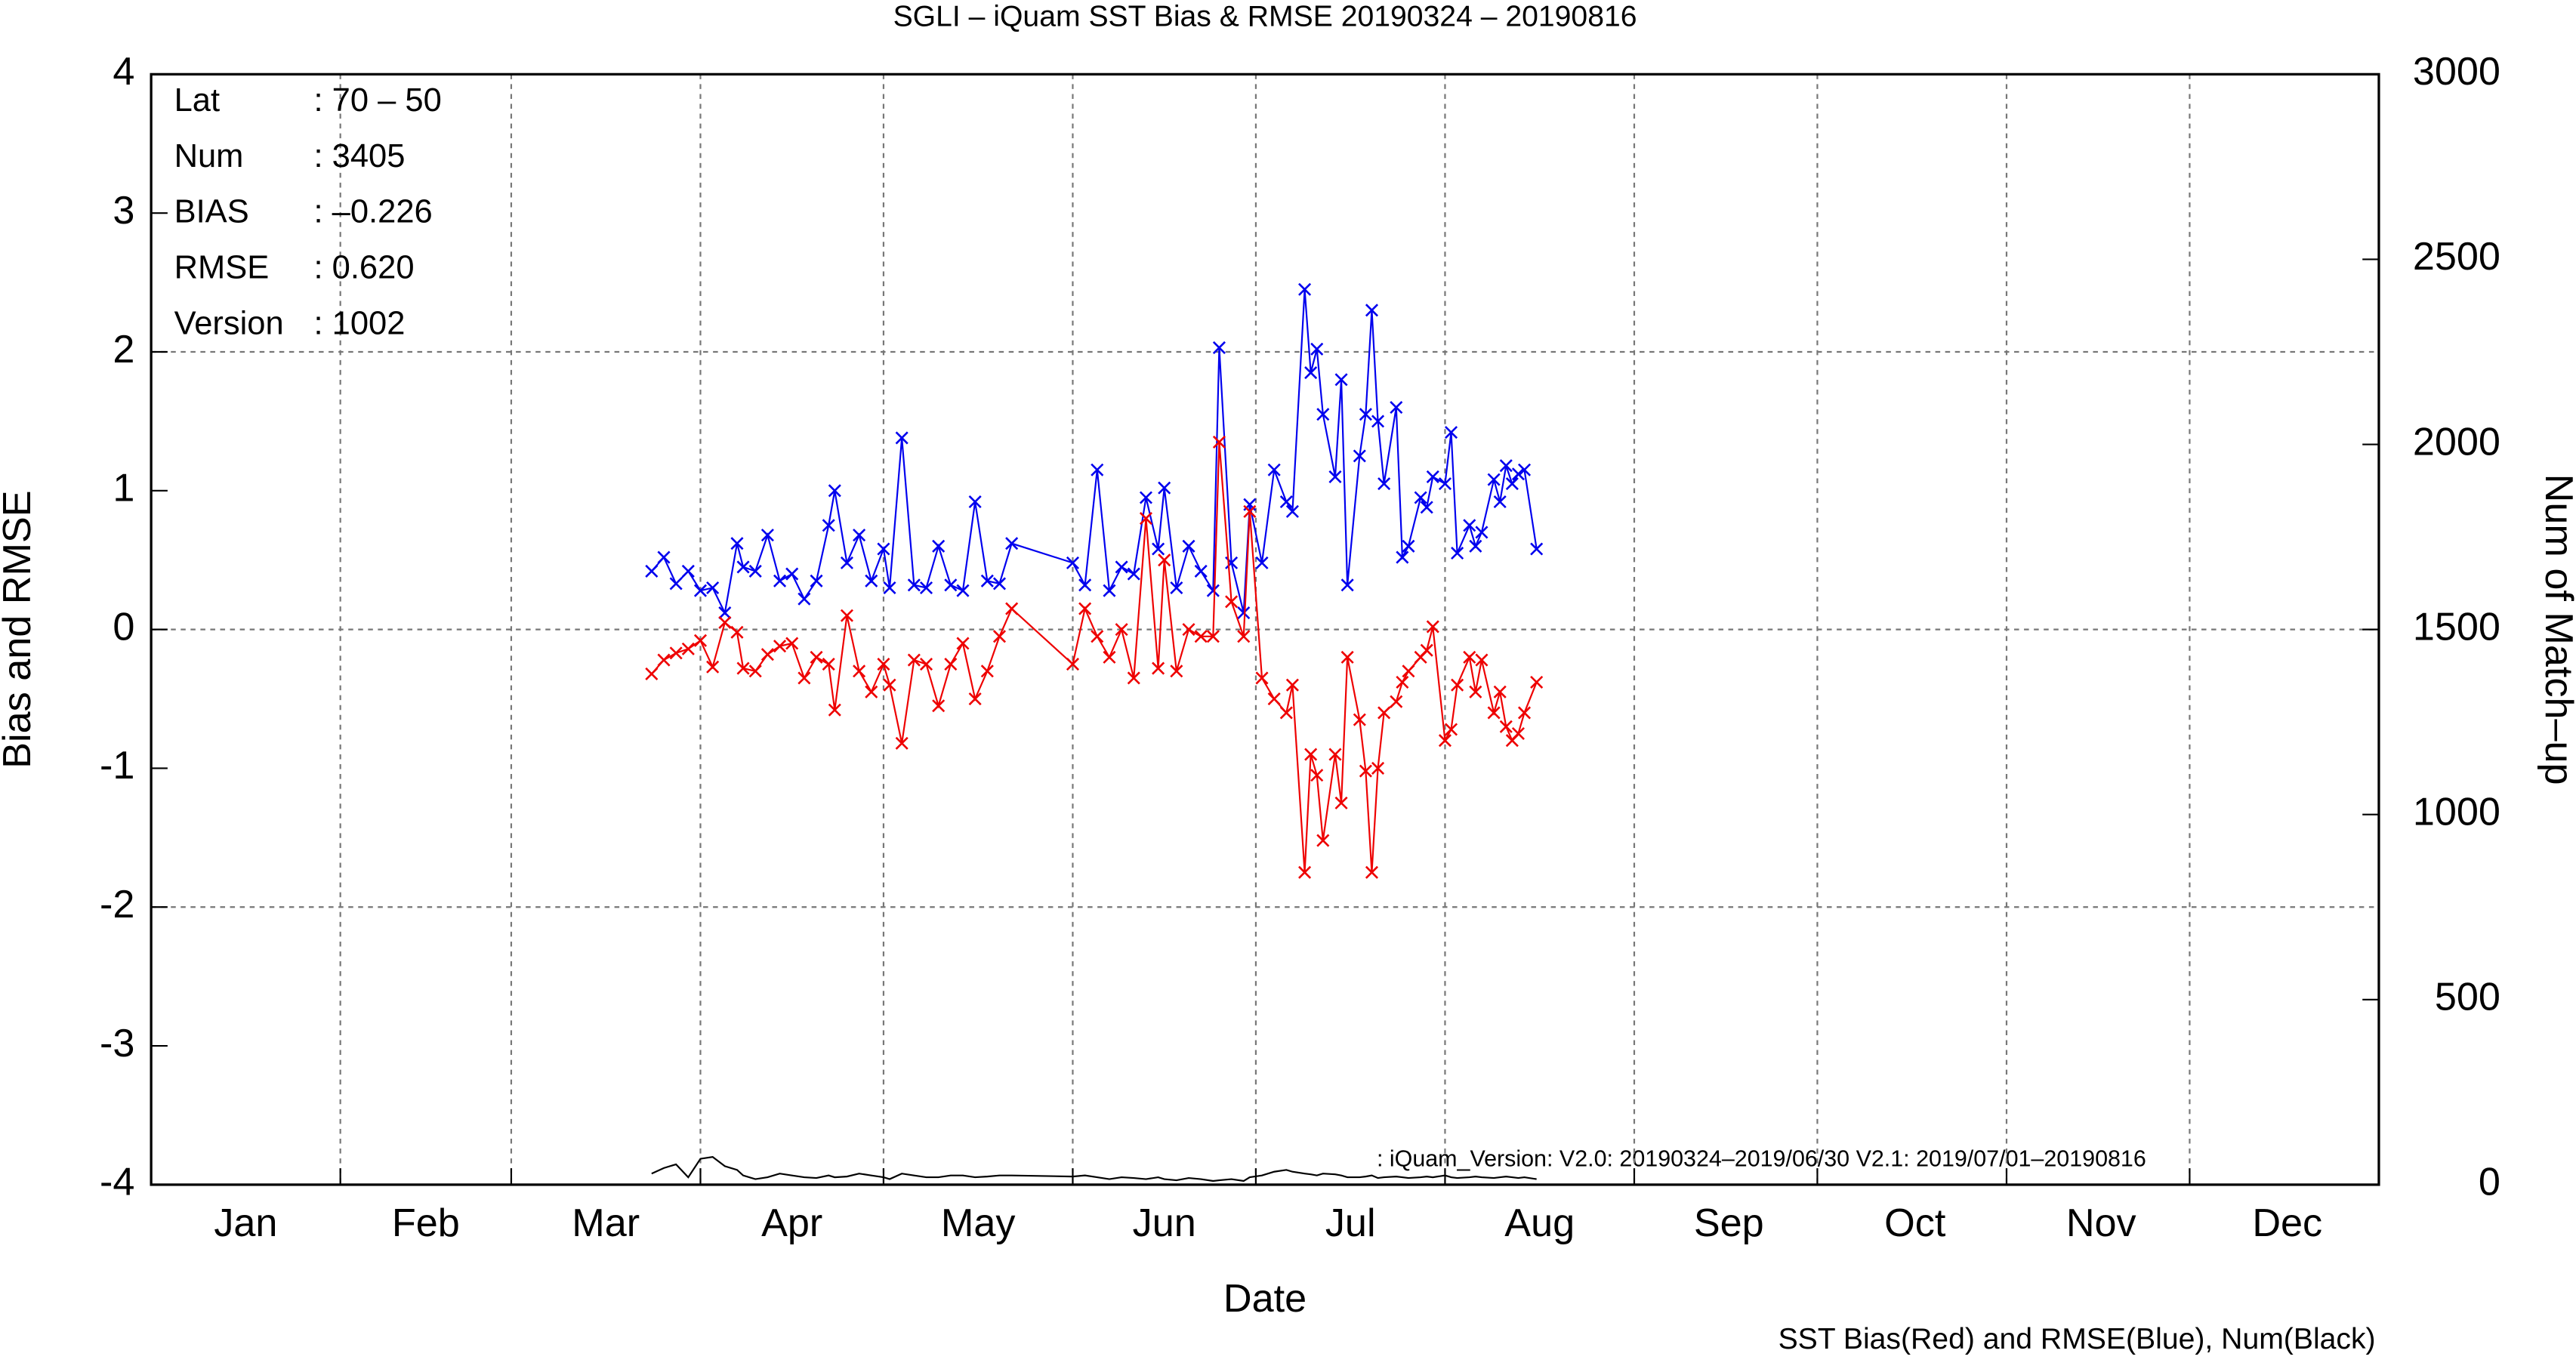 This screenshot has height=1369, width=2576. Describe the element at coordinates (1265, 1299) in the screenshot. I see `x-axis-label: Date` at that location.